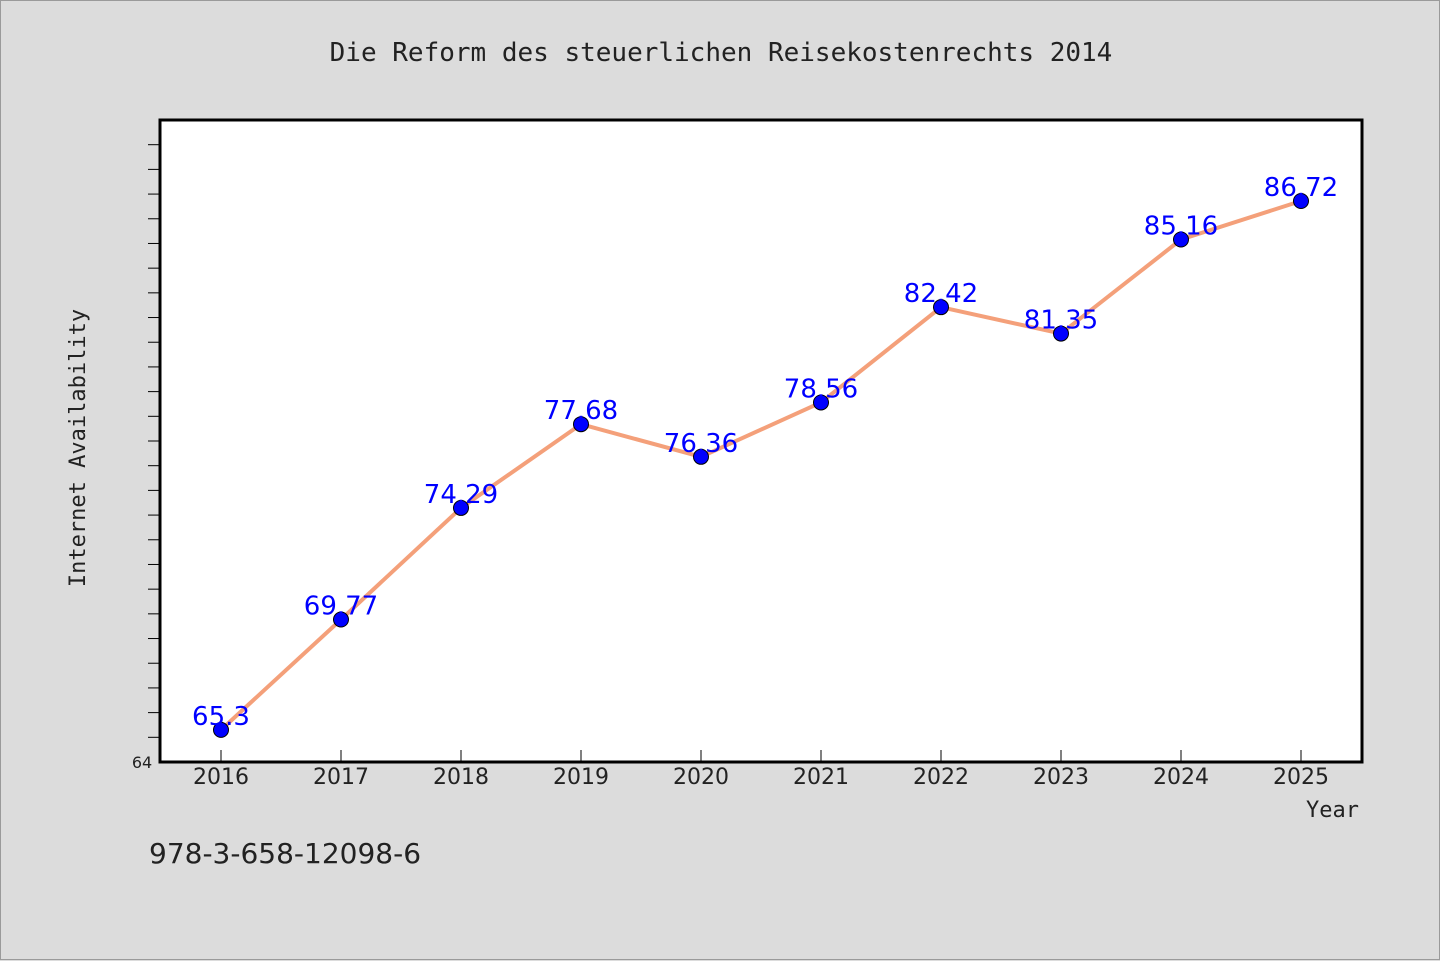 The width and height of the screenshot is (1440, 961). What do you see at coordinates (941, 777) in the screenshot?
I see `x-tick-label: 2022` at bounding box center [941, 777].